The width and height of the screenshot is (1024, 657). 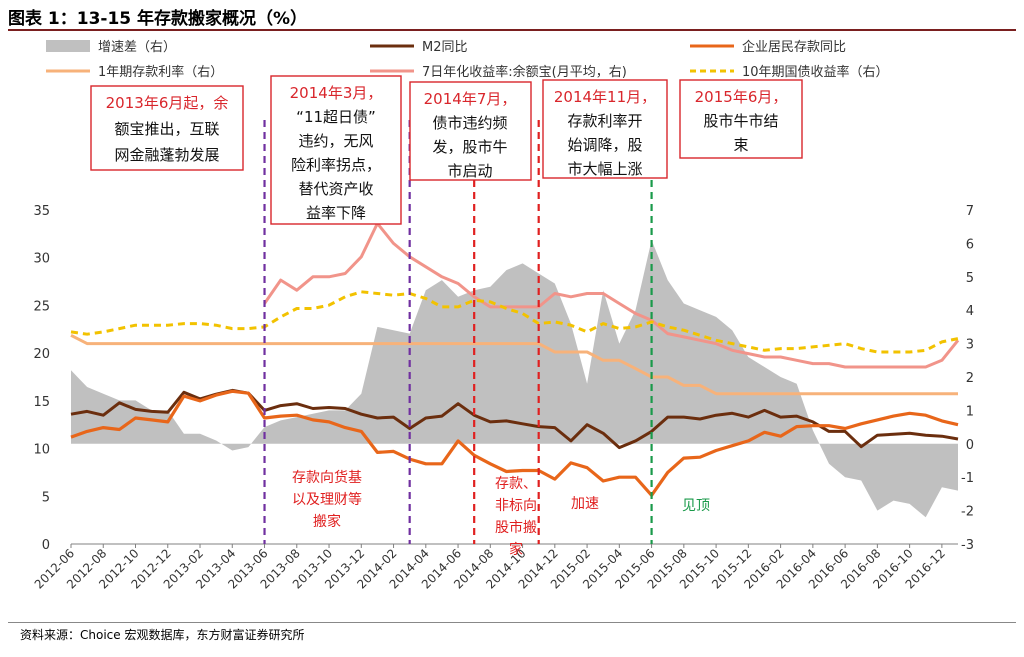 What do you see at coordinates (794, 47) in the screenshot?
I see `legend-label: 企业居民存款同比` at bounding box center [794, 47].